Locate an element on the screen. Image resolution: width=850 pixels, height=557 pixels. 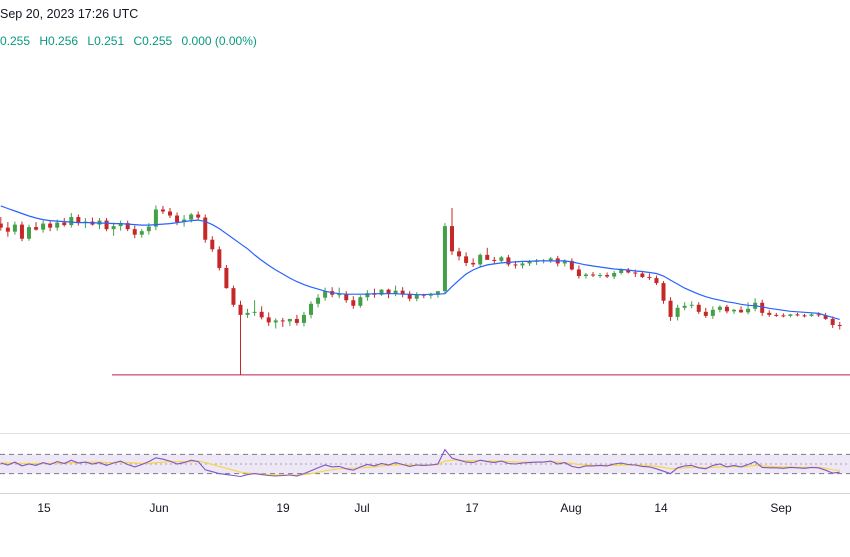
chart-date-label: Sep 20, 2023 17:26 UTC is located at coordinates (69, 14).